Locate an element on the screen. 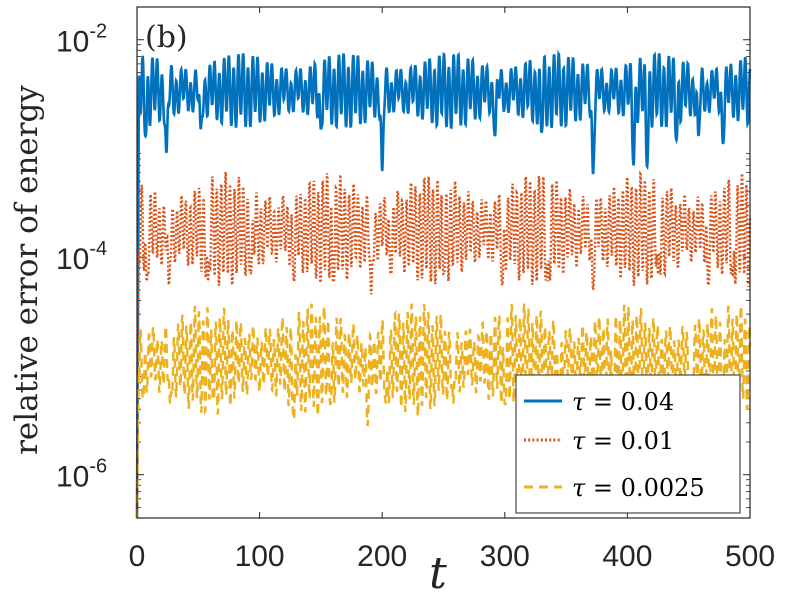 The image size is (789, 592). legend-entry-tau-004: τ = 0.04 is located at coordinates (623, 402).